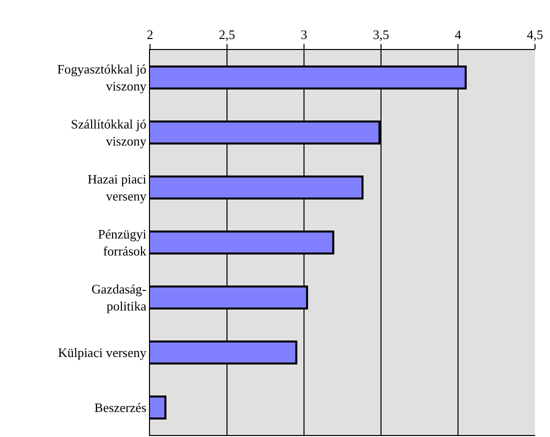 The width and height of the screenshot is (550, 437). What do you see at coordinates (102, 352) in the screenshot?
I see `y-tick-label: Külpiaci verseny` at bounding box center [102, 352].